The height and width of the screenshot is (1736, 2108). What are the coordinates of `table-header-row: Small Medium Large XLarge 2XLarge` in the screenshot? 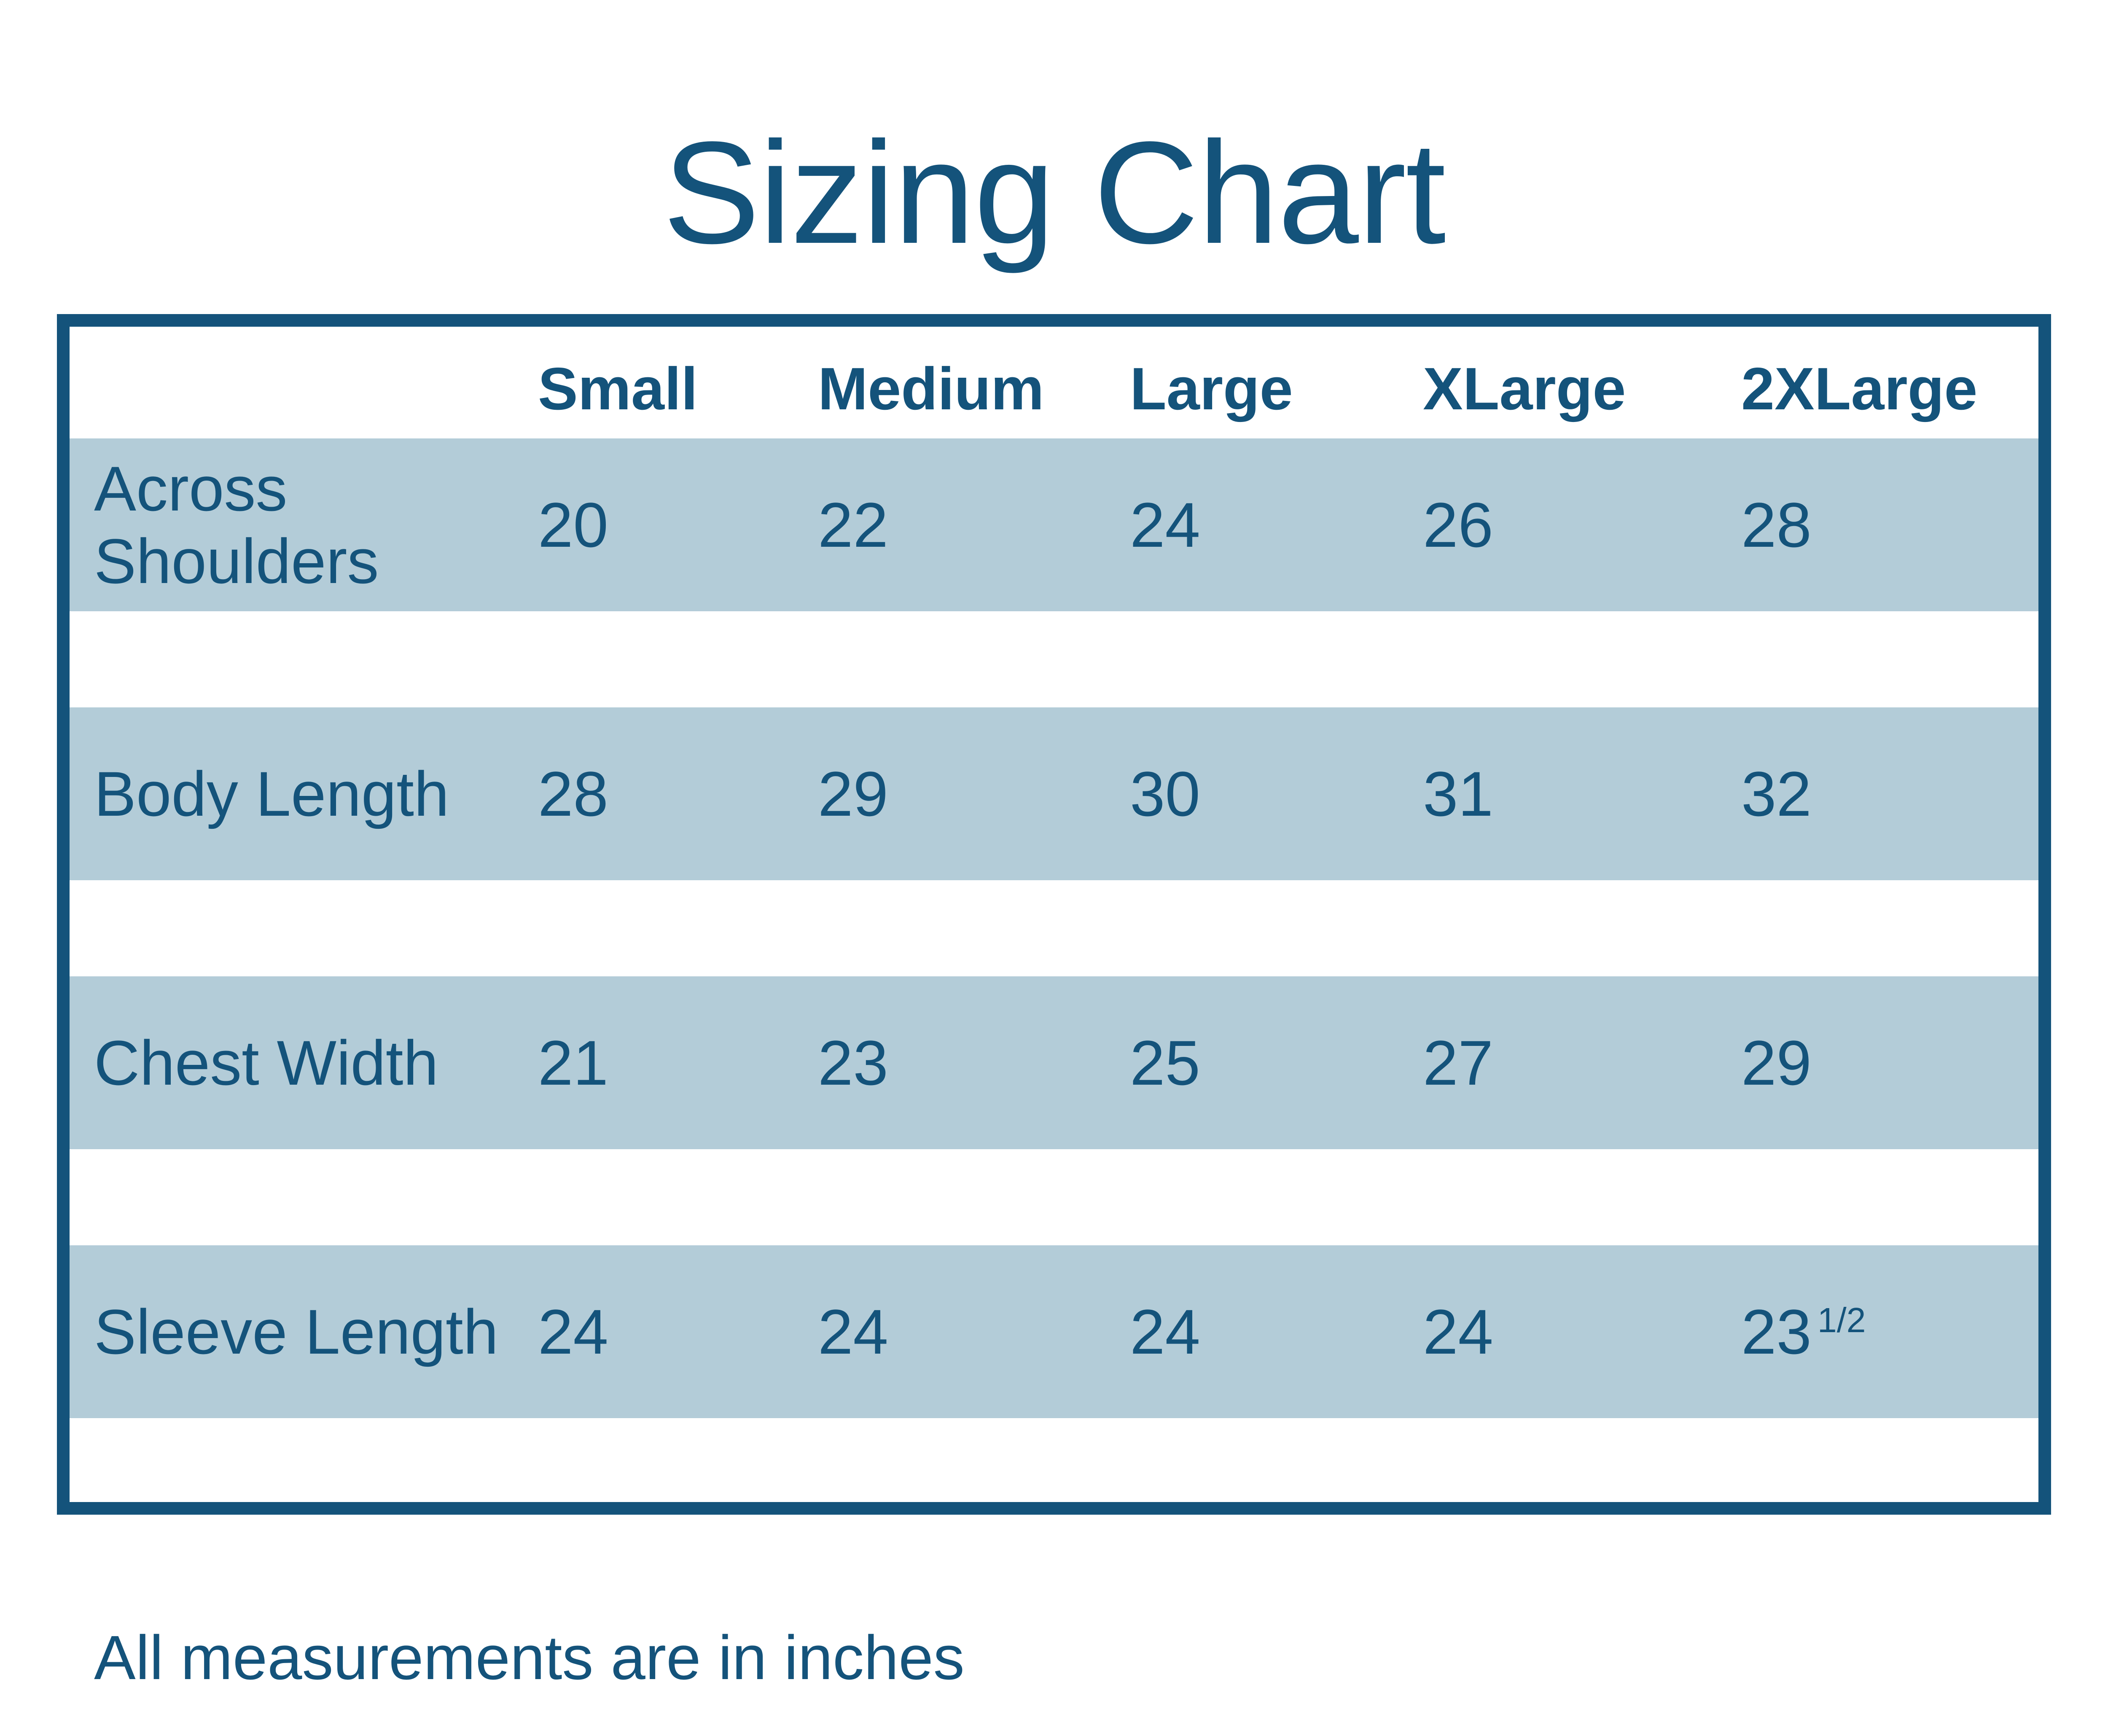 It's located at (1054, 382).